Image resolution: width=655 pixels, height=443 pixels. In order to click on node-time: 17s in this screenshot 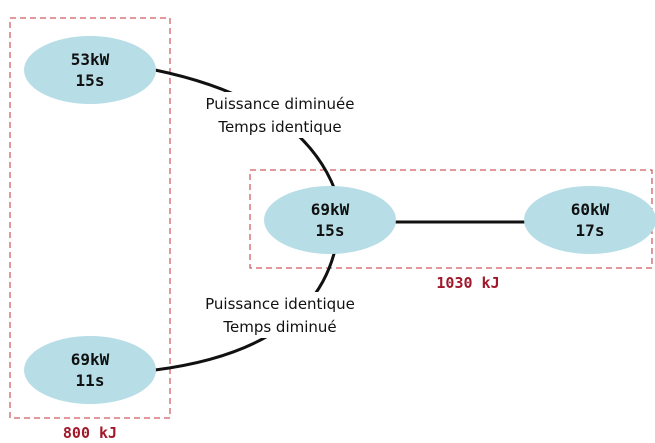, I will do `click(590, 230)`.